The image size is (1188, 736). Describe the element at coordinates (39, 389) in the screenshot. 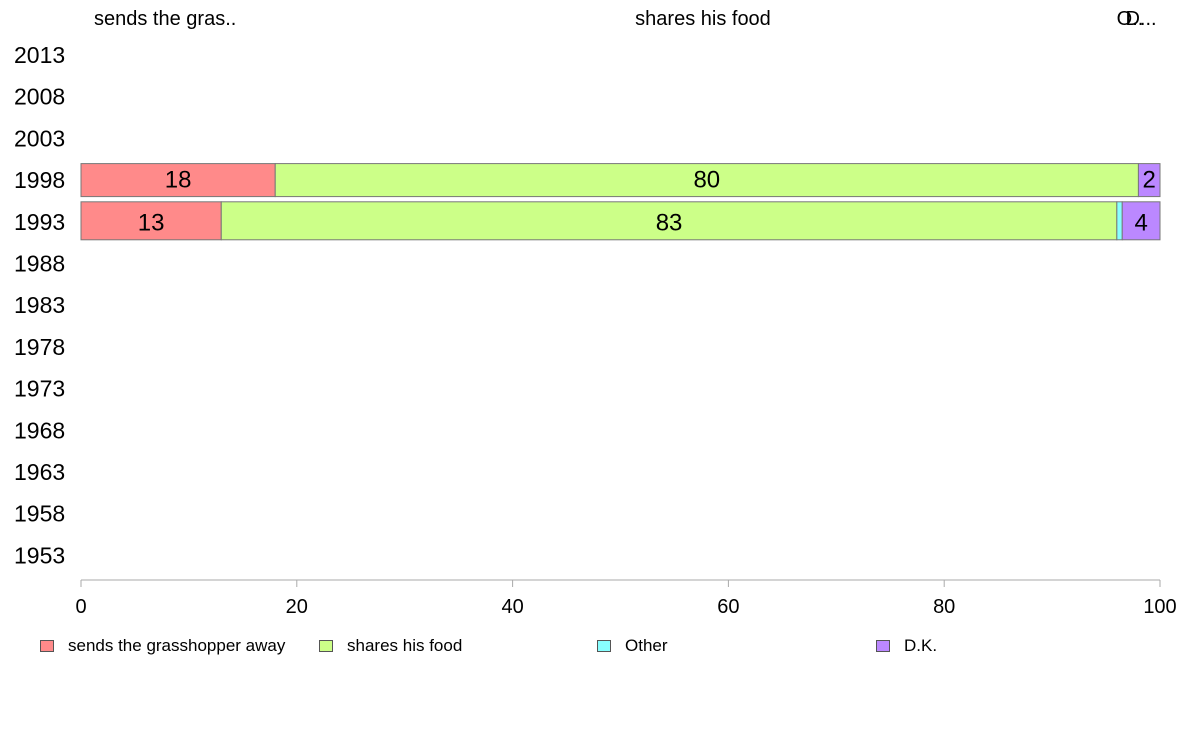

I see `year-label: 1973` at that location.